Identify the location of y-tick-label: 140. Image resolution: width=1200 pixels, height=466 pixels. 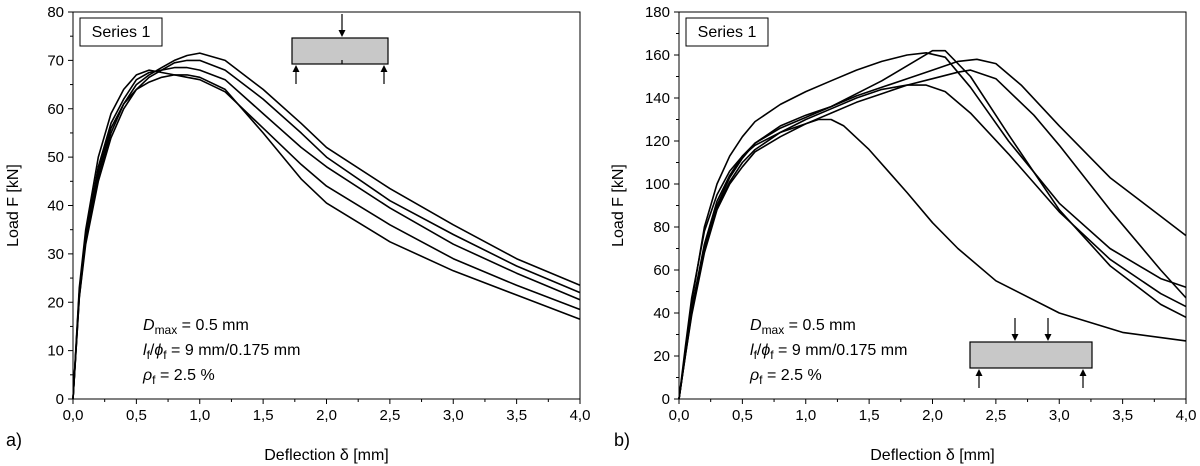
(657, 98).